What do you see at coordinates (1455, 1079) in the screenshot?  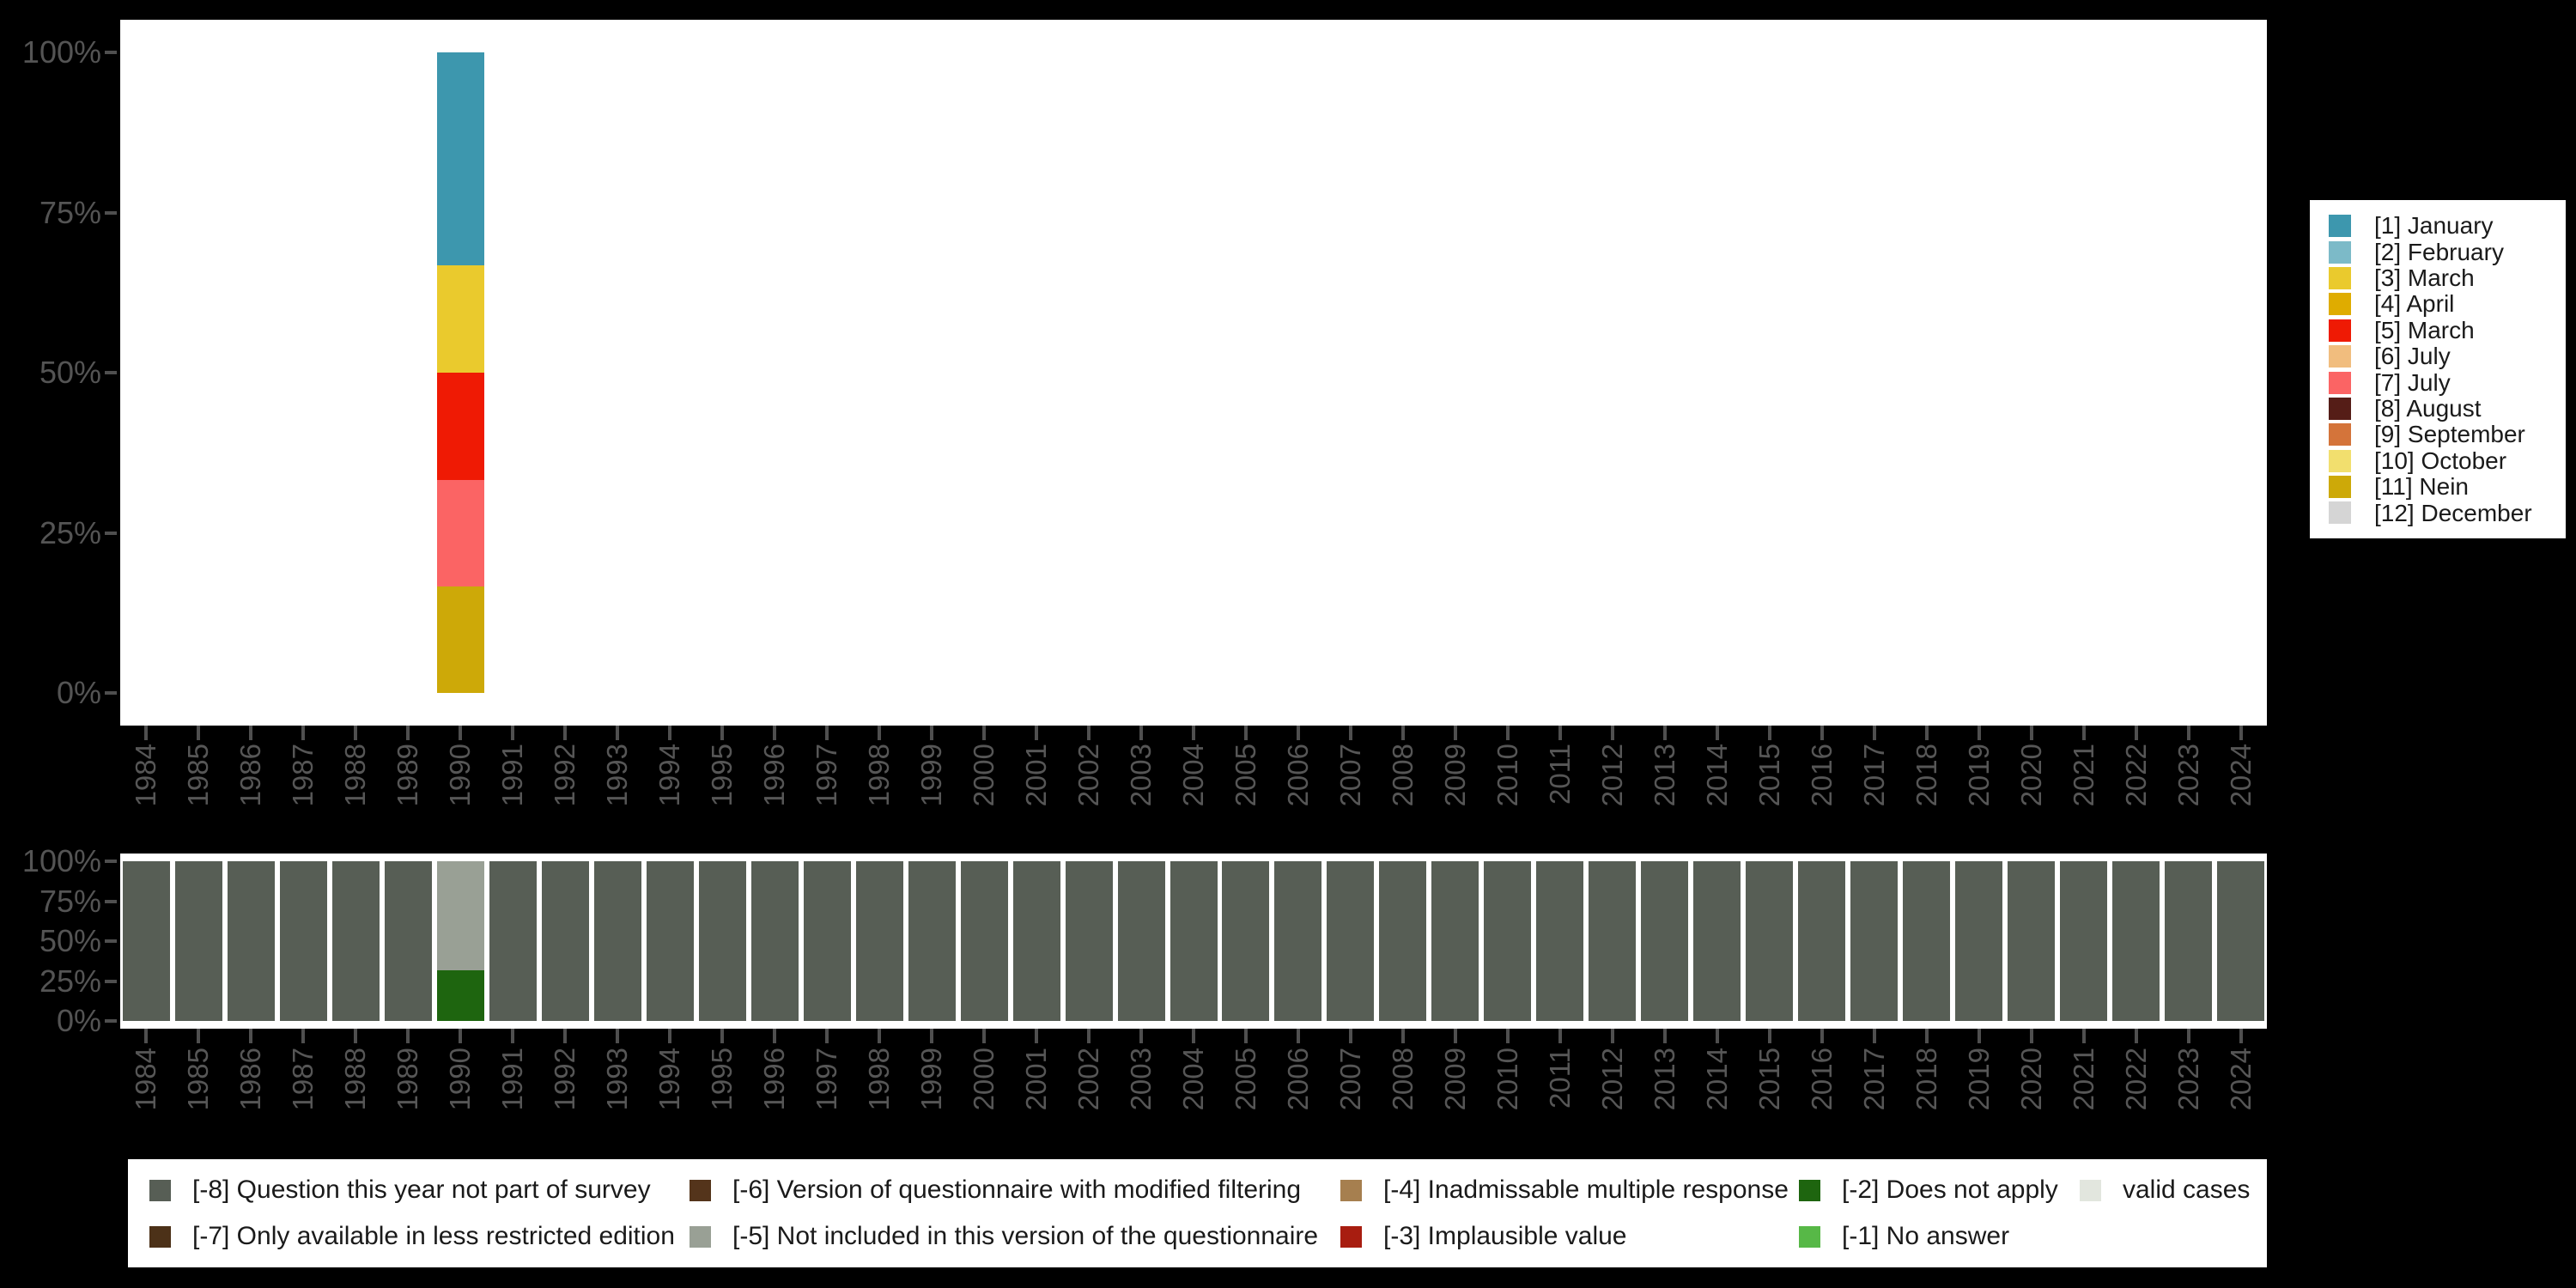 I see `x-axis-year-label: 2009` at bounding box center [1455, 1079].